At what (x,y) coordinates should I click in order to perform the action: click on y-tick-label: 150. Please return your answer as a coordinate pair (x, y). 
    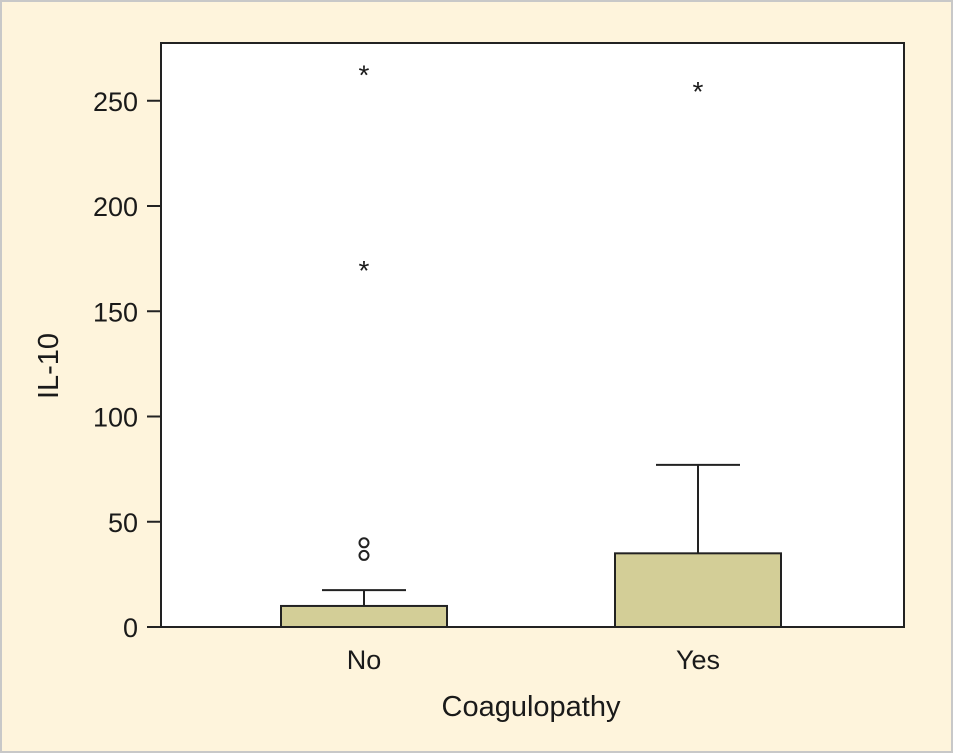
    Looking at the image, I should click on (115, 312).